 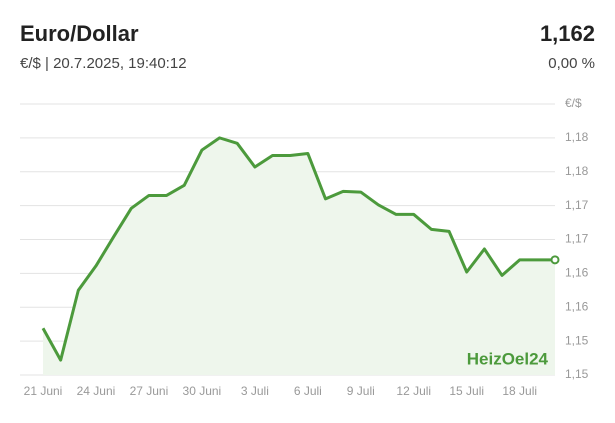 What do you see at coordinates (361, 391) in the screenshot?
I see `x-tick-label: 9 Juli` at bounding box center [361, 391].